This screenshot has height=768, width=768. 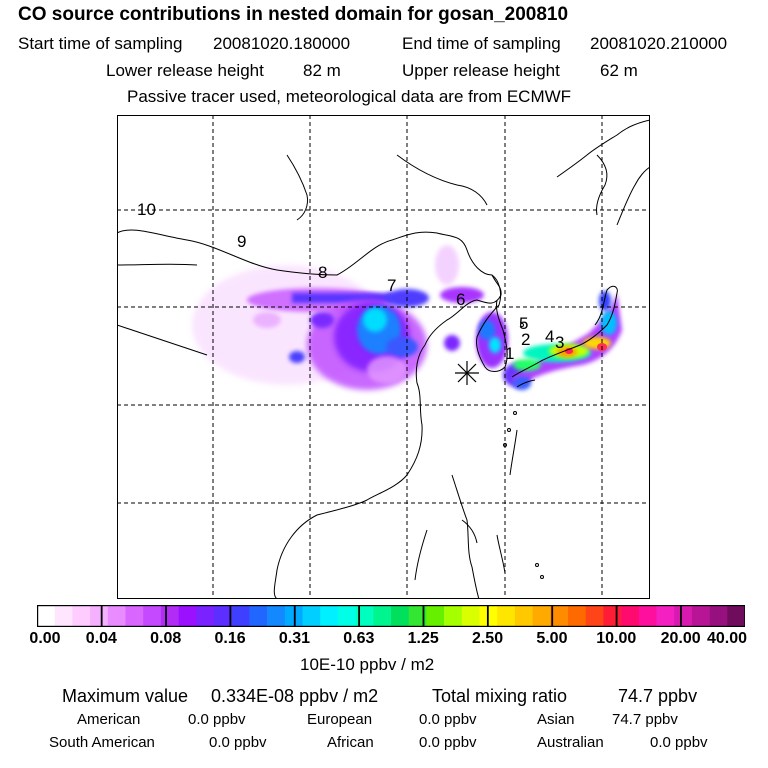 What do you see at coordinates (727, 638) in the screenshot?
I see `colorbar-tick-label: 40.00` at bounding box center [727, 638].